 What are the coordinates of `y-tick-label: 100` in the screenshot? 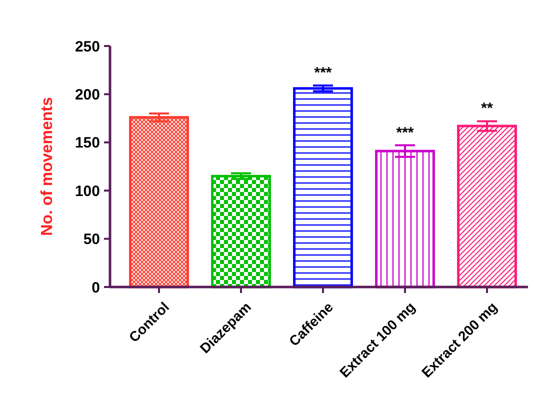 It's located at (87, 191).